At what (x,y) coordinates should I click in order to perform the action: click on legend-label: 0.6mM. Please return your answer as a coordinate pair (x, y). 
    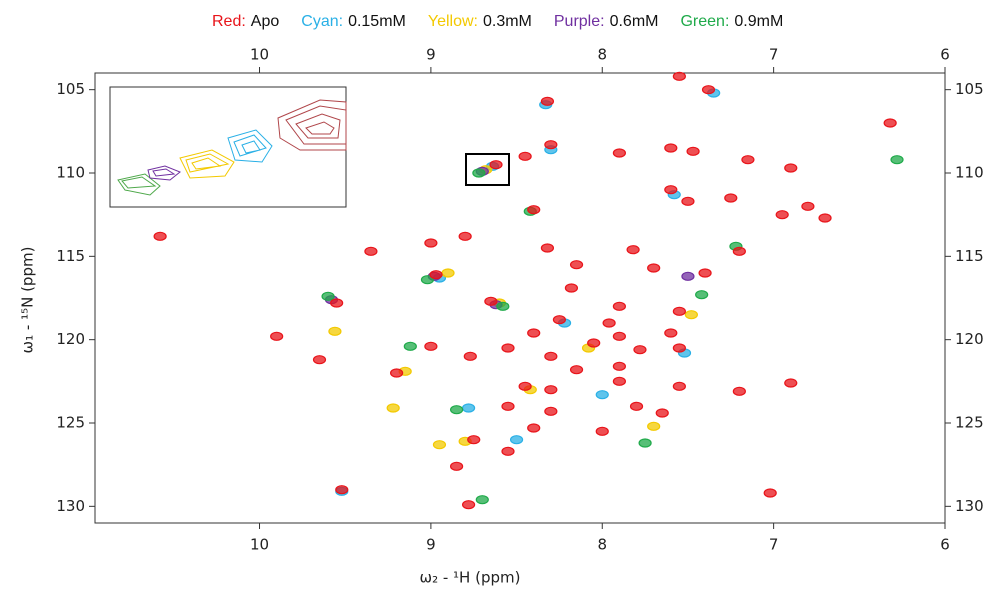
    Looking at the image, I should click on (634, 21).